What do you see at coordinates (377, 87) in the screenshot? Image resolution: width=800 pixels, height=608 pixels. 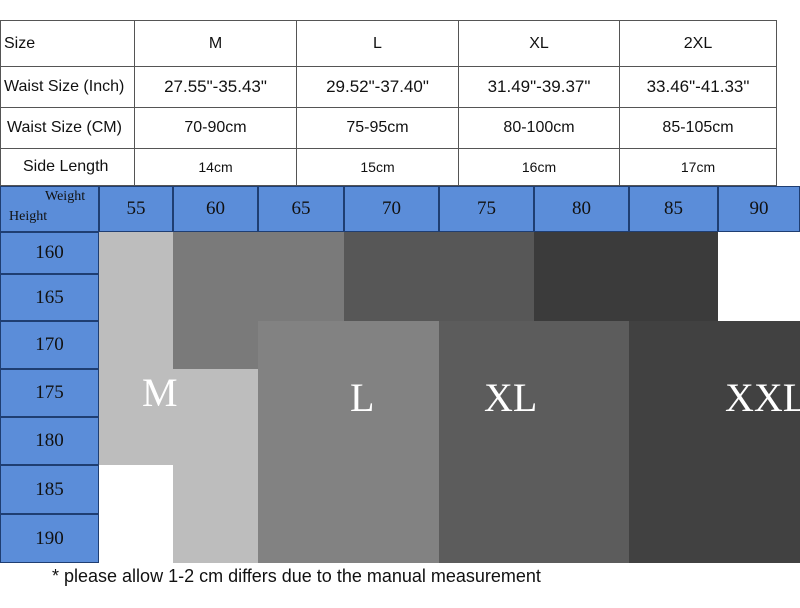 I see `table-cell: 29.52"-37.40"` at bounding box center [377, 87].